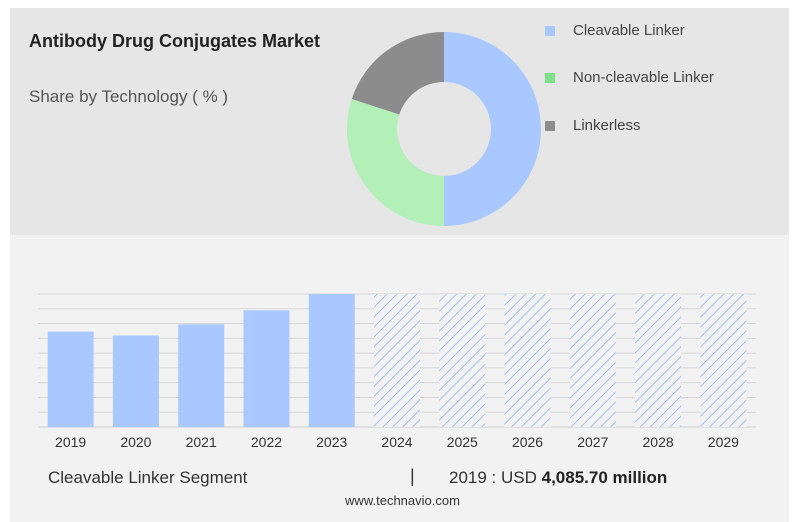  I want to click on x-tick-label: 2025, so click(462, 442).